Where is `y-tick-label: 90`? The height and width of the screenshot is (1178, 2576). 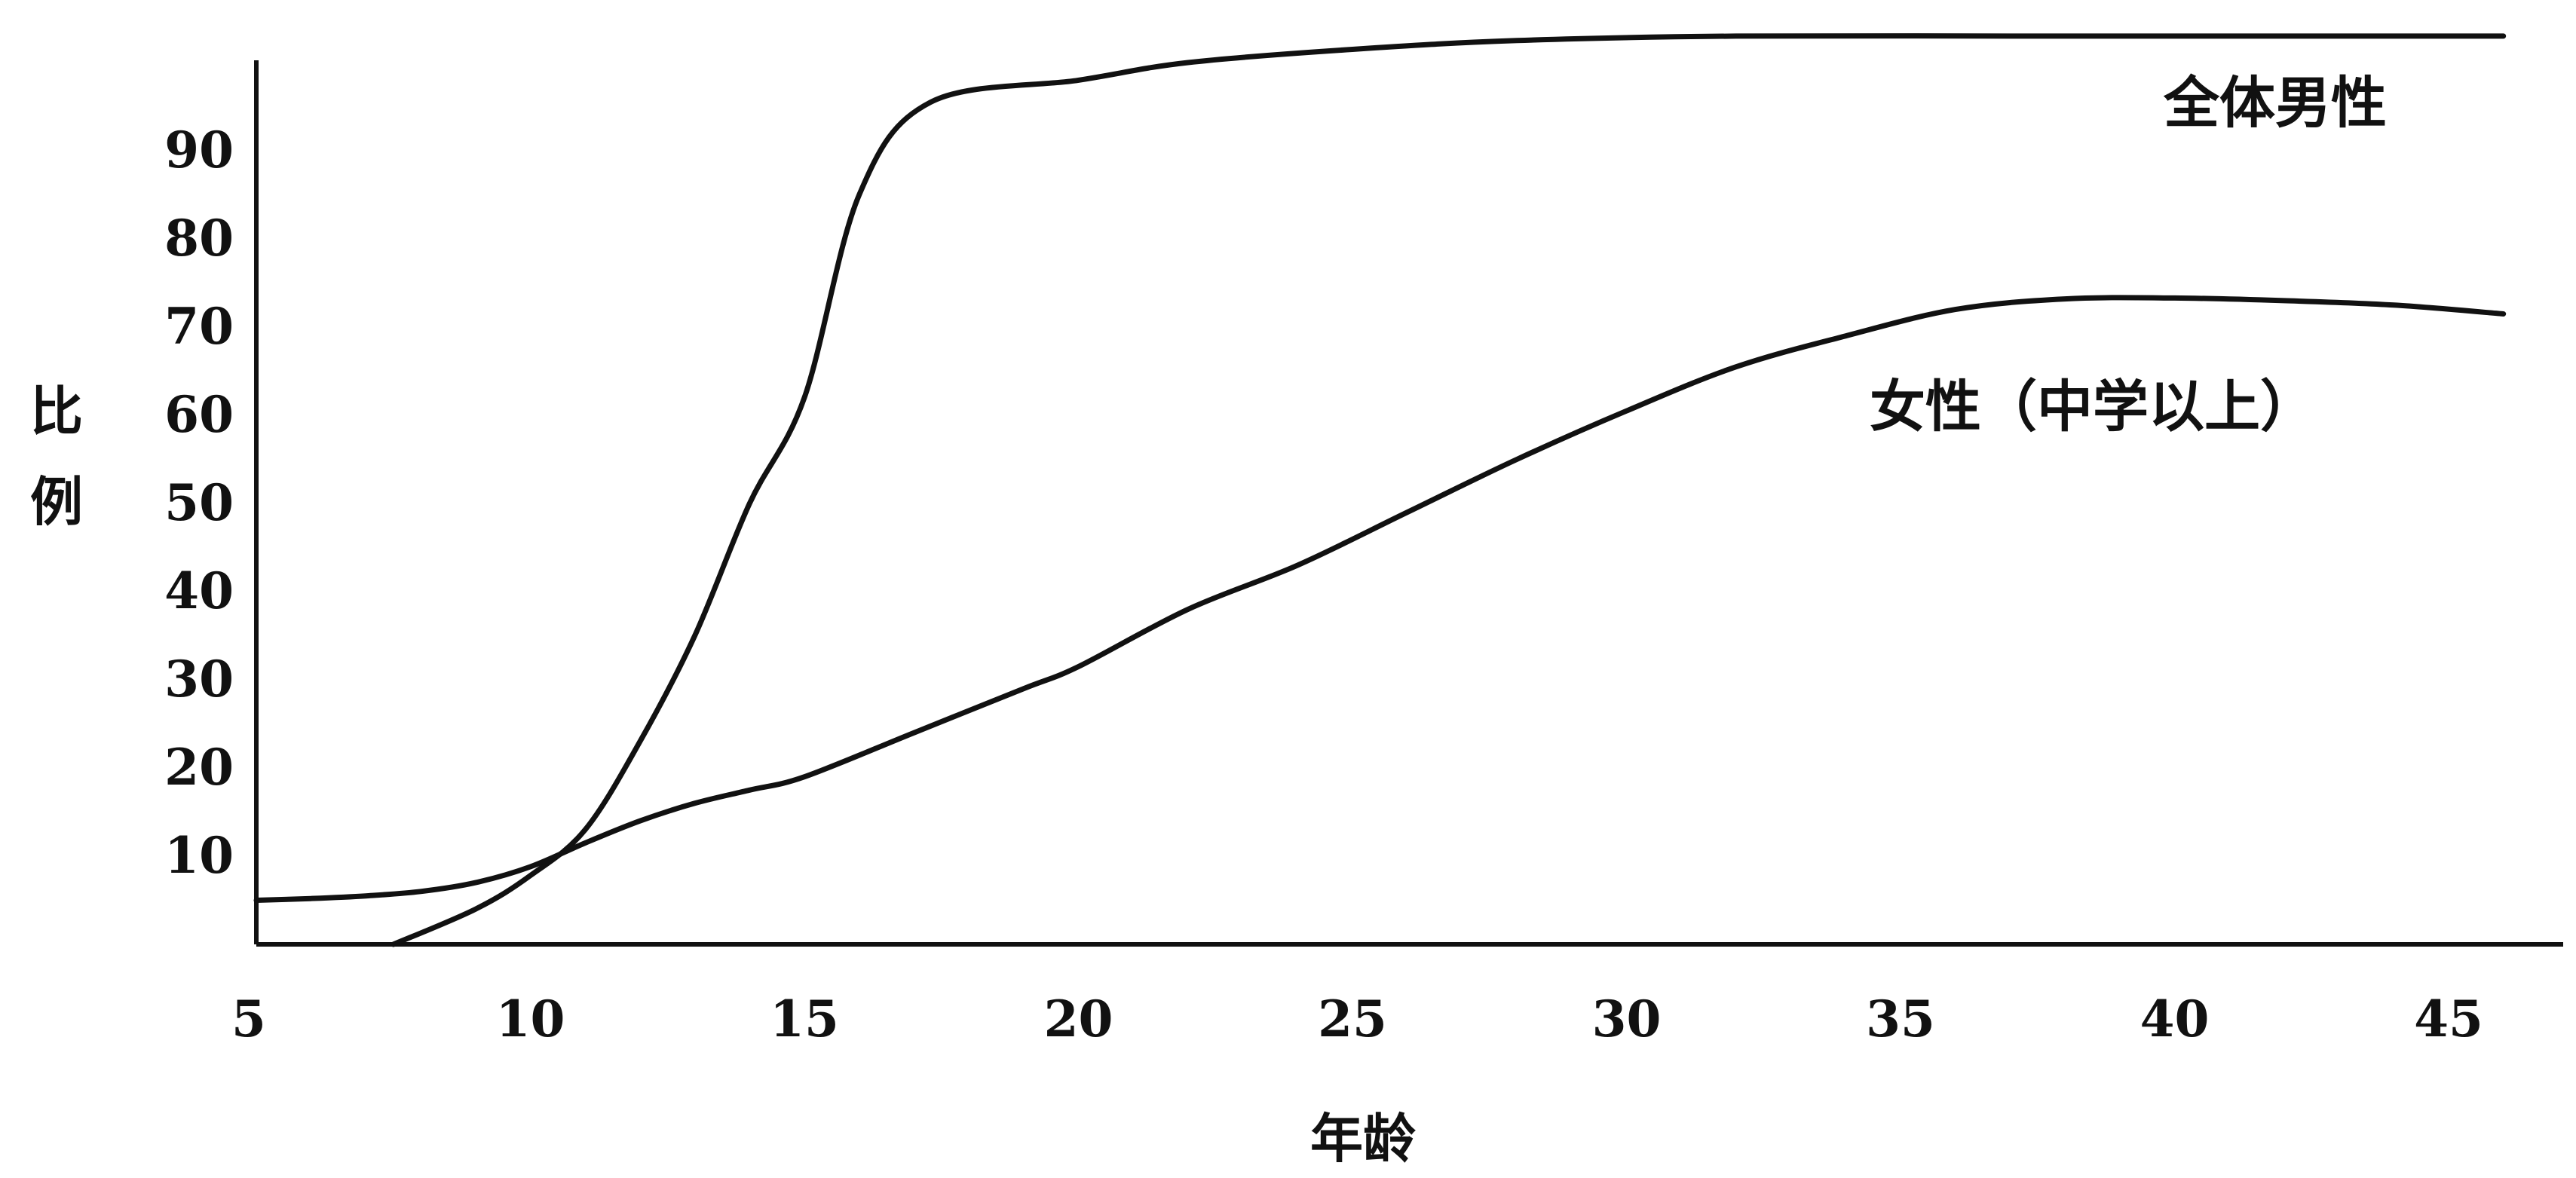
y-tick-label: 90 is located at coordinates (199, 150).